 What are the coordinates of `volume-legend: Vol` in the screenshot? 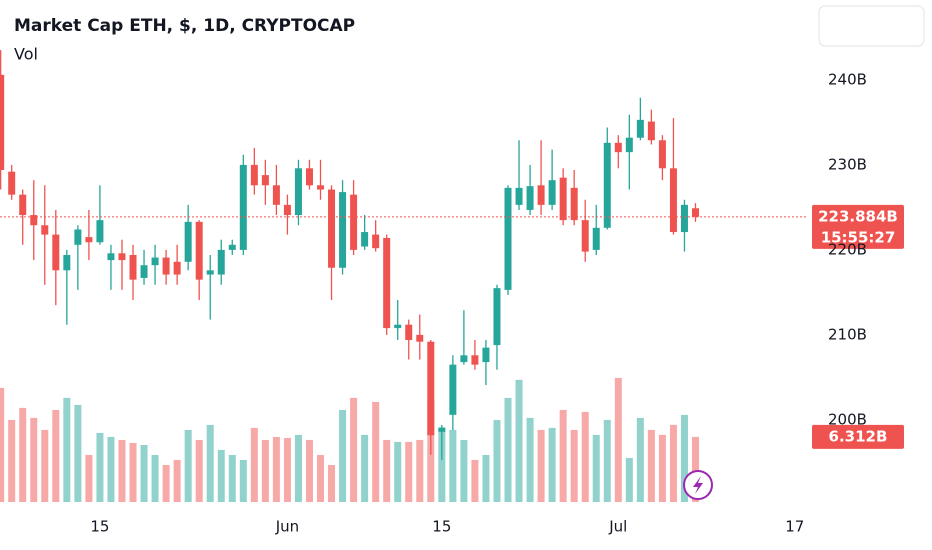 It's located at (26, 54).